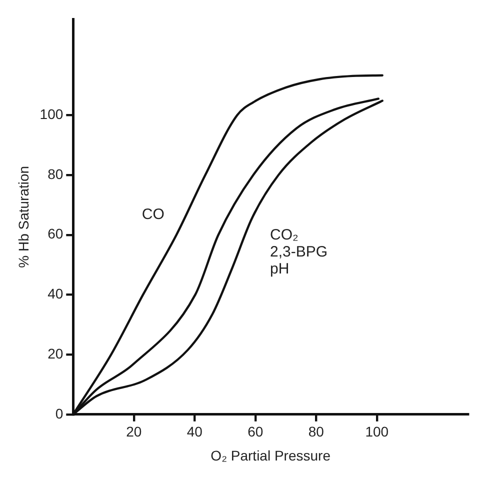  Describe the element at coordinates (256, 432) in the screenshot. I see `x-tick-label: 60` at that location.